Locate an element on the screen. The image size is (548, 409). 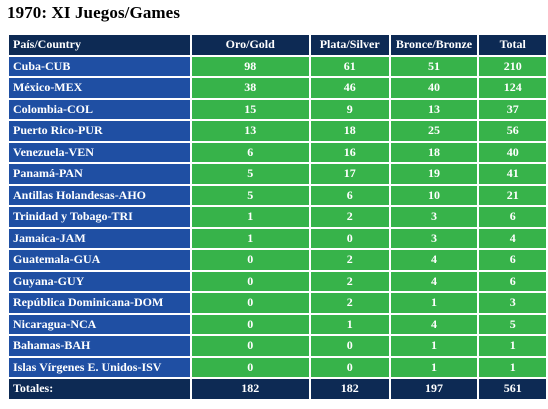
table-row: México-MEX 38 46 40 124 is located at coordinates (277, 88).